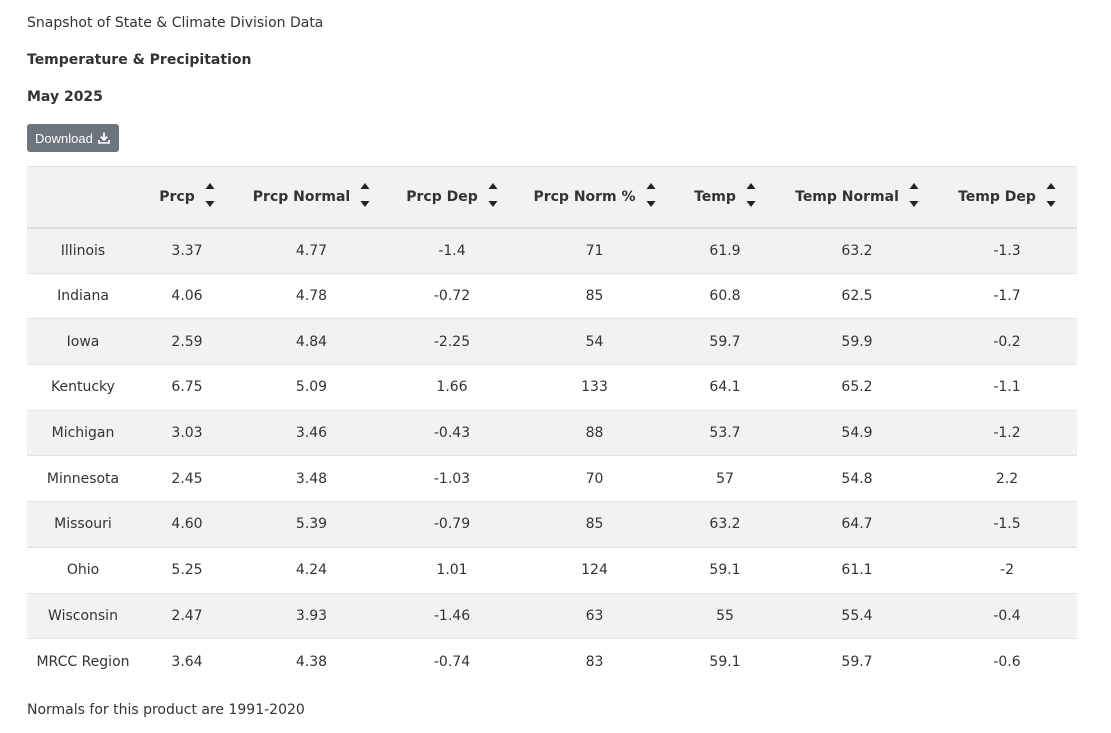 This screenshot has height=733, width=1111. I want to click on header-prcp: Prcp, so click(187, 197).